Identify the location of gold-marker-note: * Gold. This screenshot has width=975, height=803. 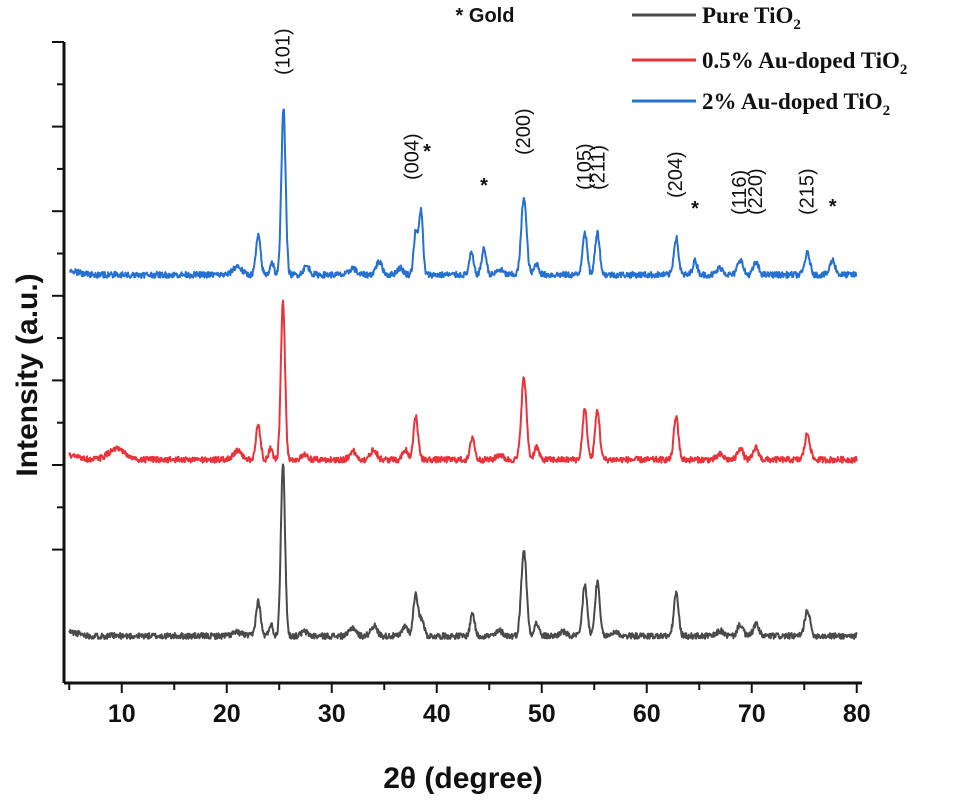
(485, 16).